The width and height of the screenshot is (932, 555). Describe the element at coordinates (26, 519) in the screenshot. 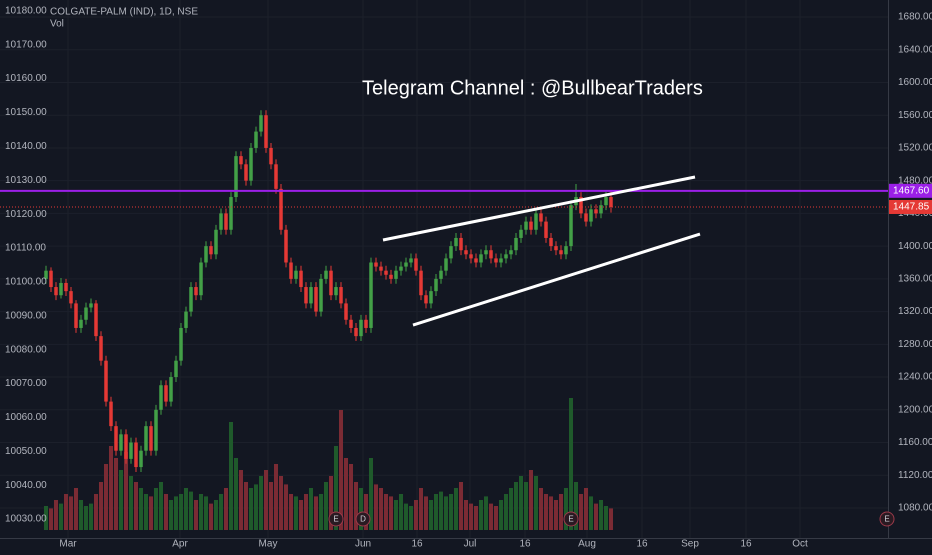

I see `y2-tick-label: 10030.00` at that location.